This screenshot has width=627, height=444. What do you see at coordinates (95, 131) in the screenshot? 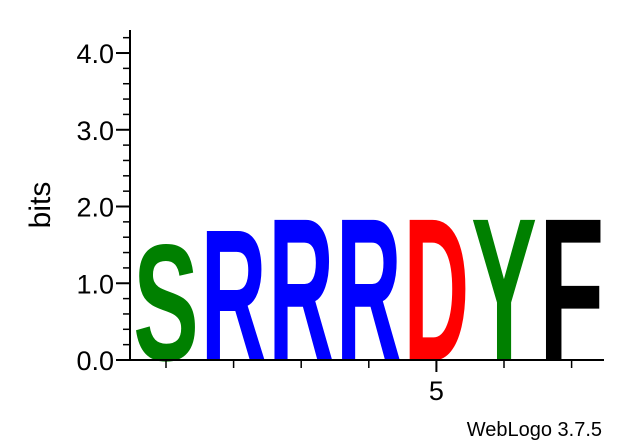
I see `y-tick-label: 3.0` at bounding box center [95, 131].